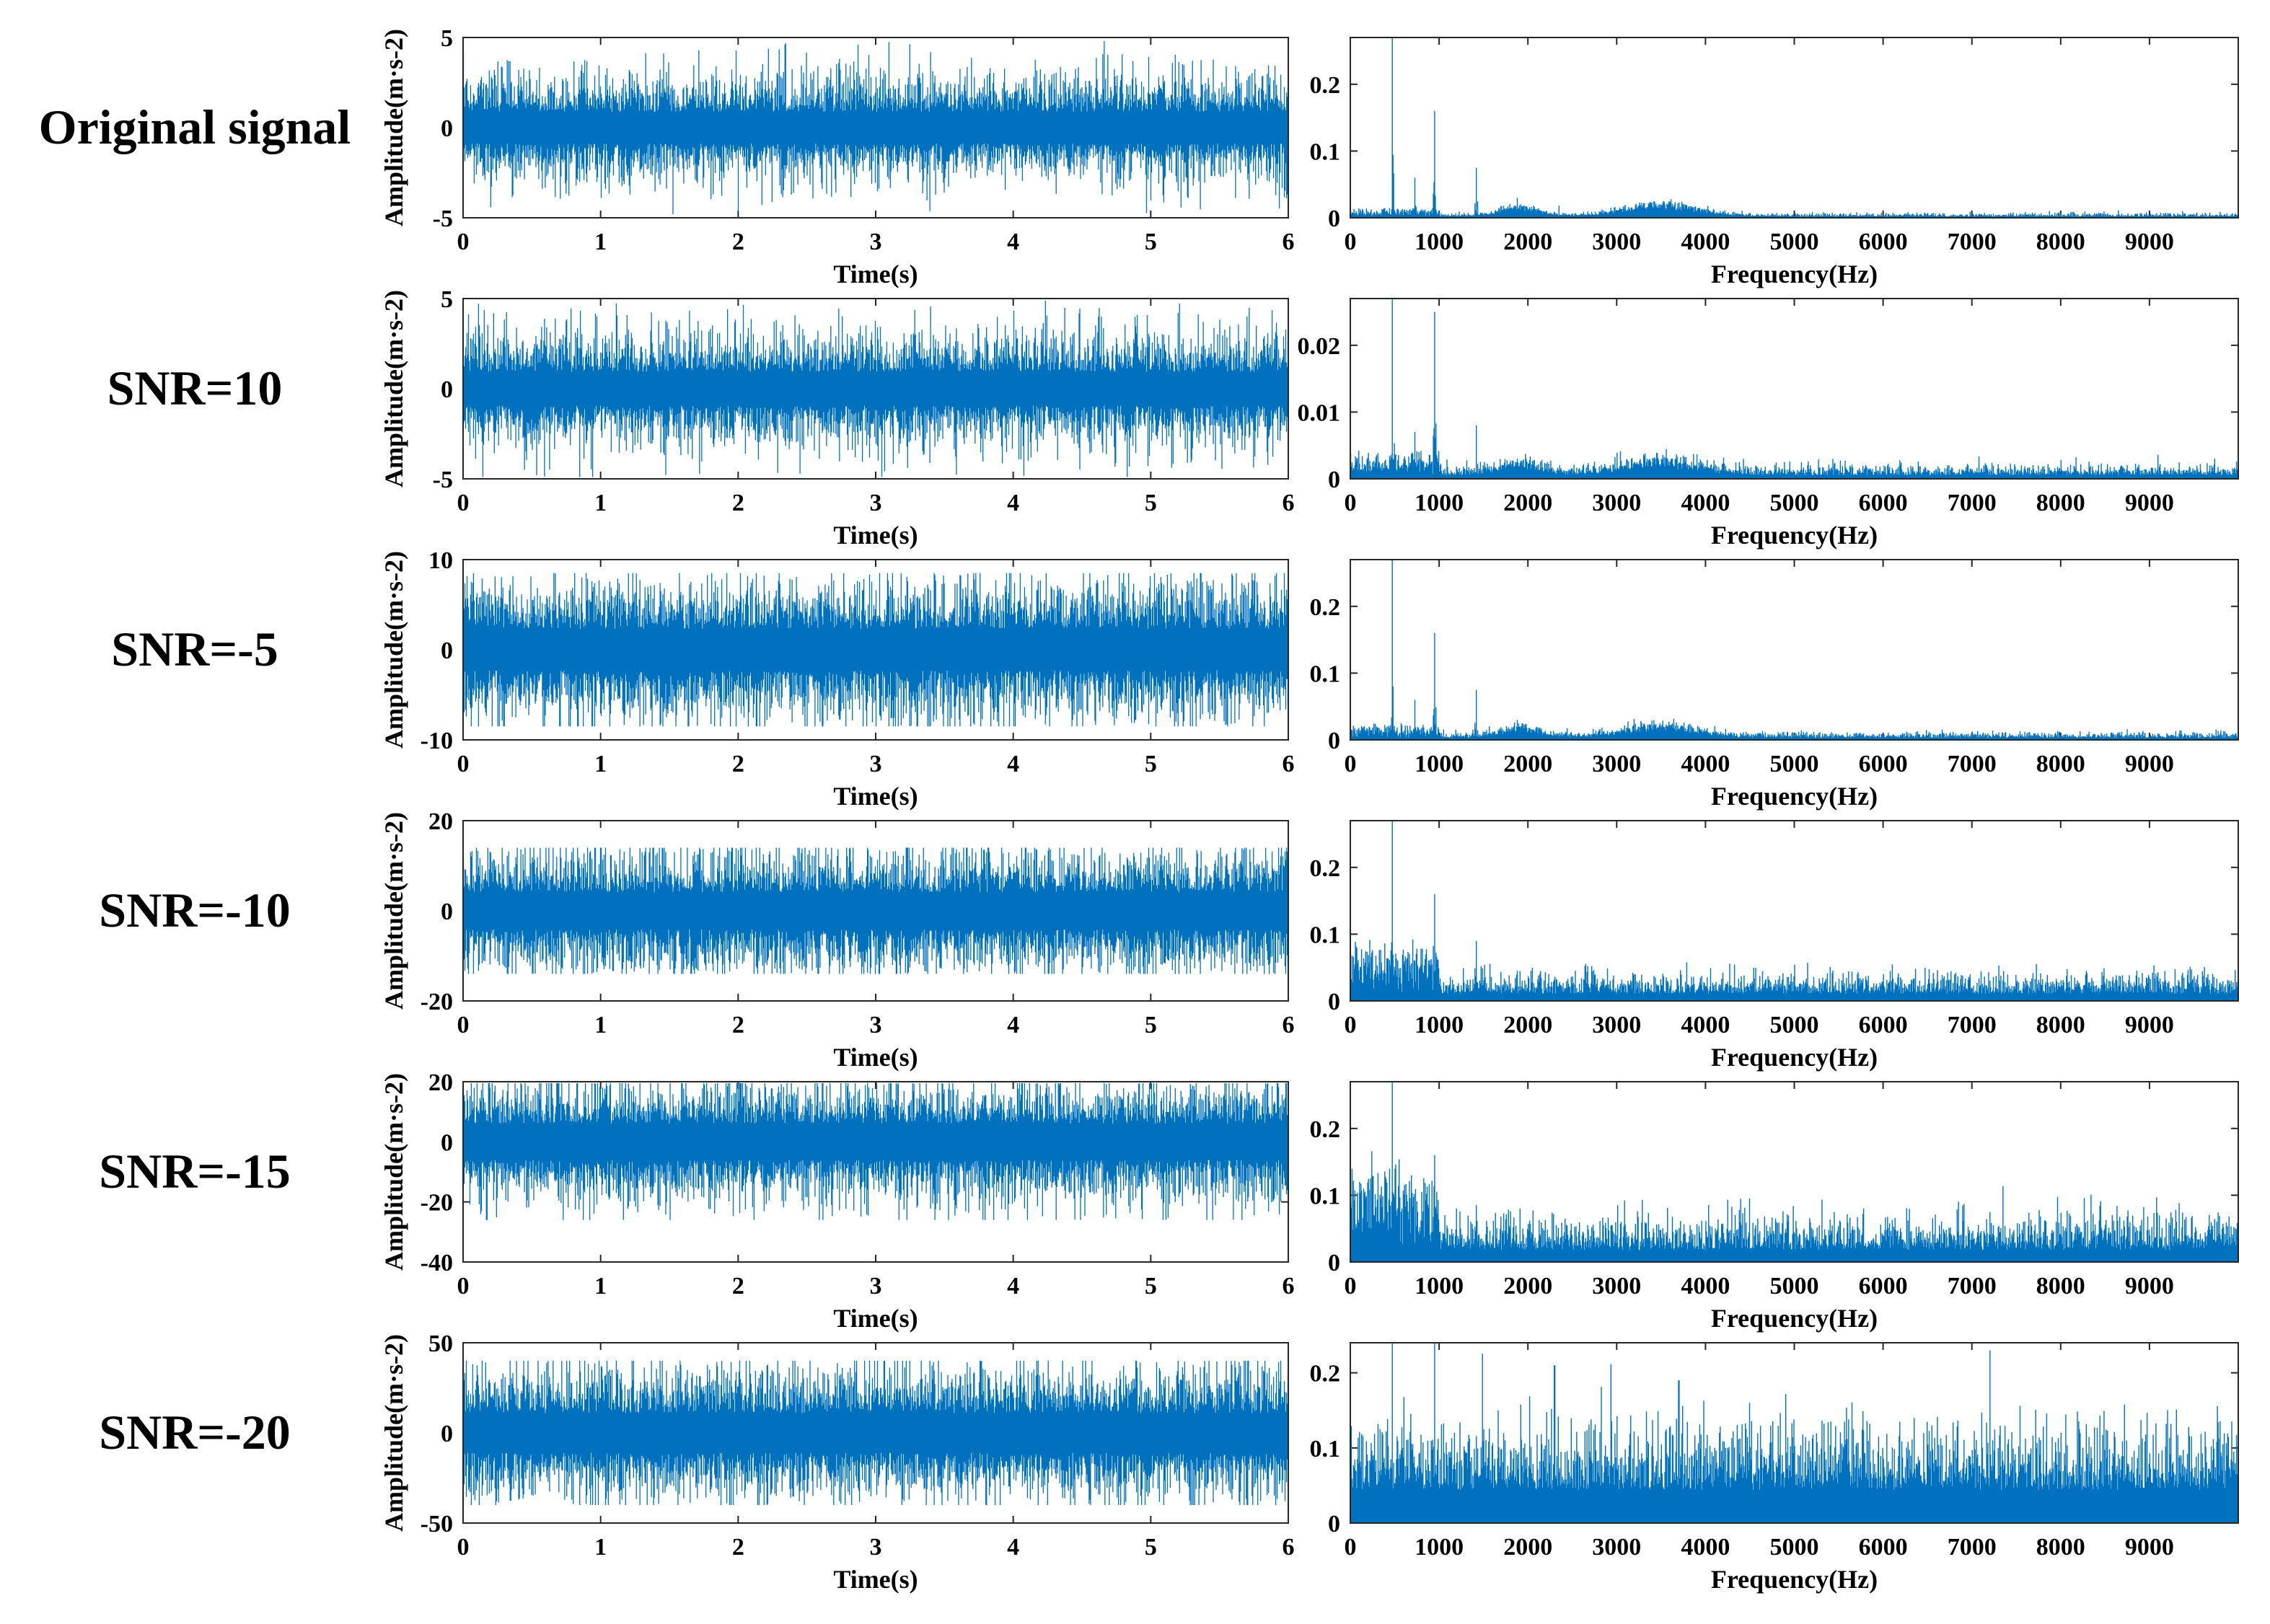  I want to click on row-label: SNR=-5, so click(195, 649).